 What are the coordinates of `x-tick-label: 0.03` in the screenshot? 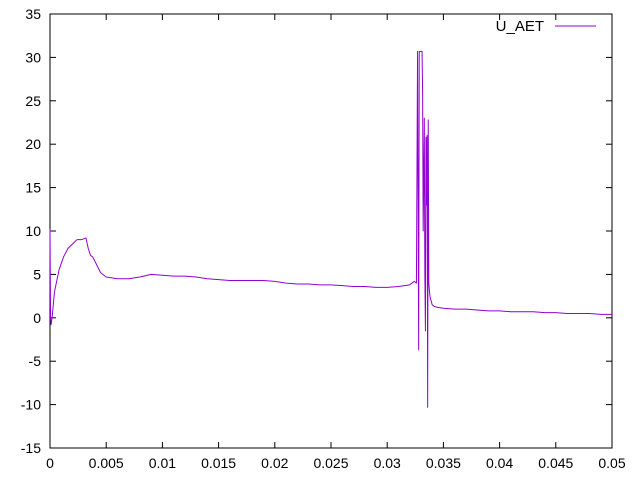 It's located at (387, 463).